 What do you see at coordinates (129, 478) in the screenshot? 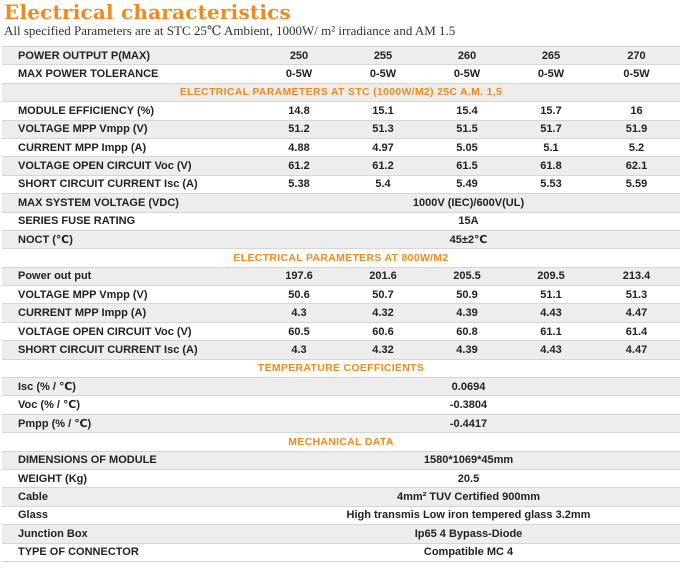
I see `row-label: WEIGHT (Kg)` at bounding box center [129, 478].